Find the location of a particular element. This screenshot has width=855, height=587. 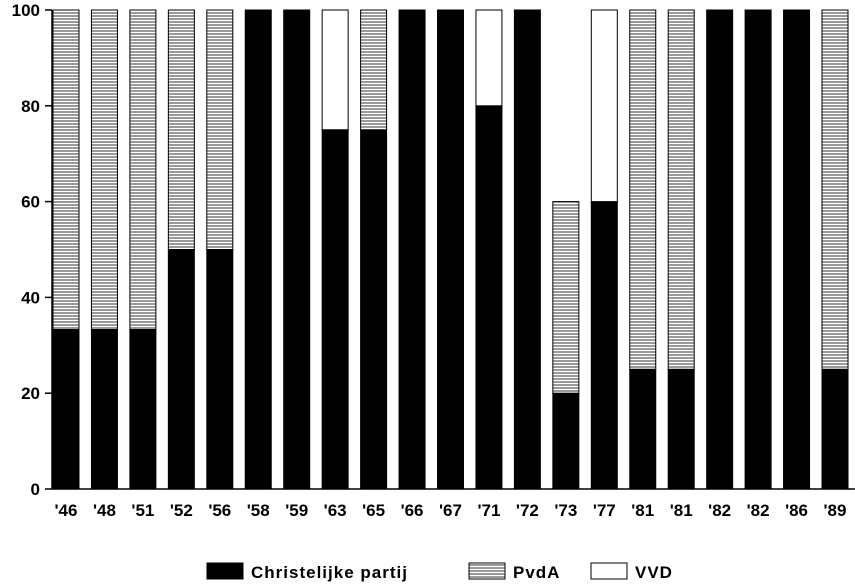

x-tick-label: '58 is located at coordinates (258, 510).